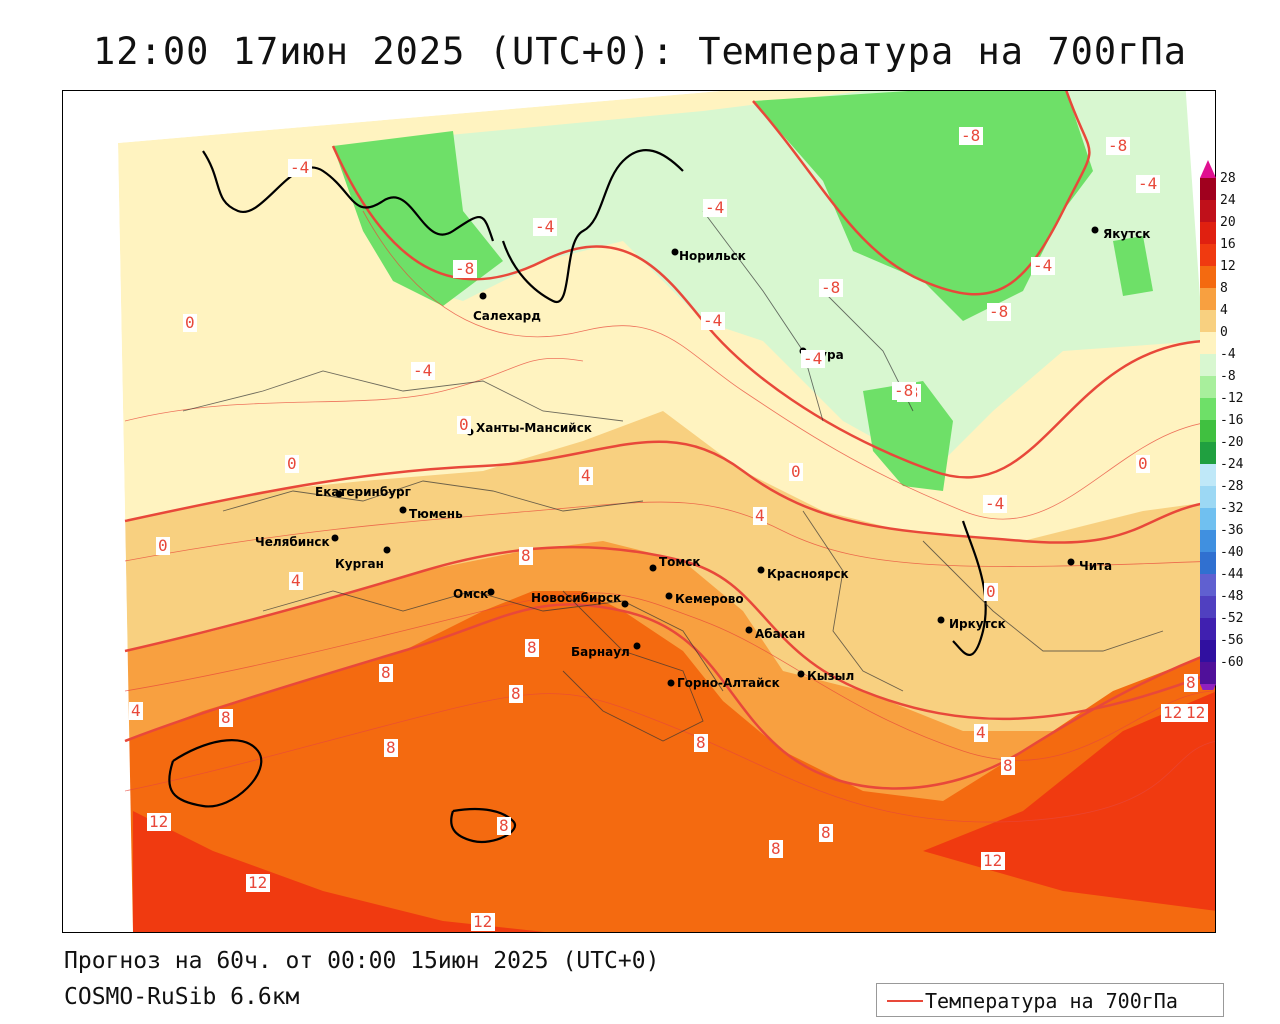 The width and height of the screenshot is (1280, 1024). Describe the element at coordinates (1208, 687) in the screenshot. I see `colorbar-bottom-arrow` at that location.